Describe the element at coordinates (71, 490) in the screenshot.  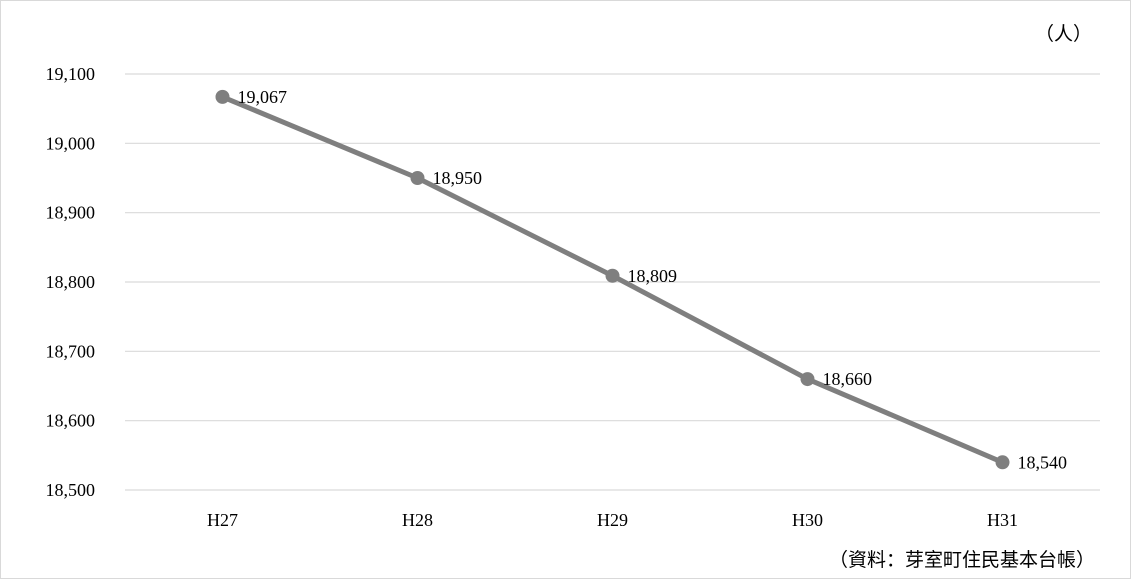
I see `y-tick-label: 18,500` at that location.